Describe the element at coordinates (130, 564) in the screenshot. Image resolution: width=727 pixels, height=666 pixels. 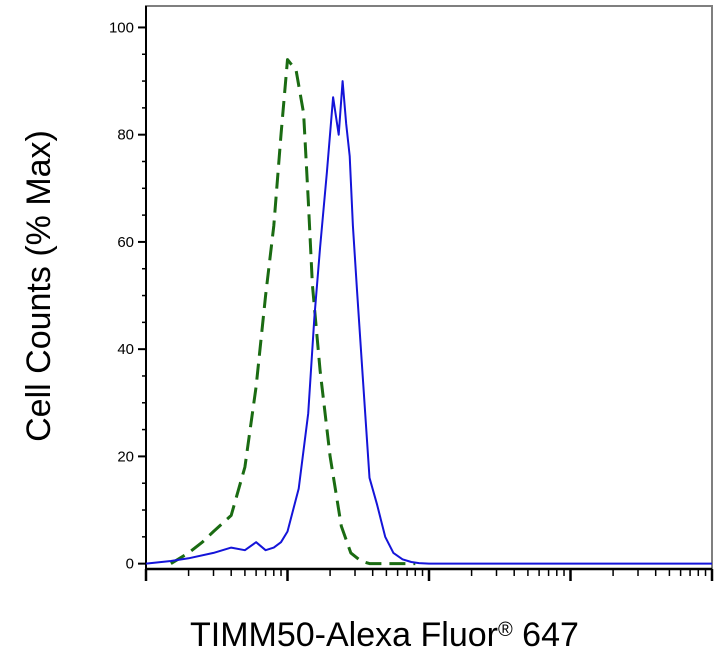
I see `y-tick-label: 0` at that location.